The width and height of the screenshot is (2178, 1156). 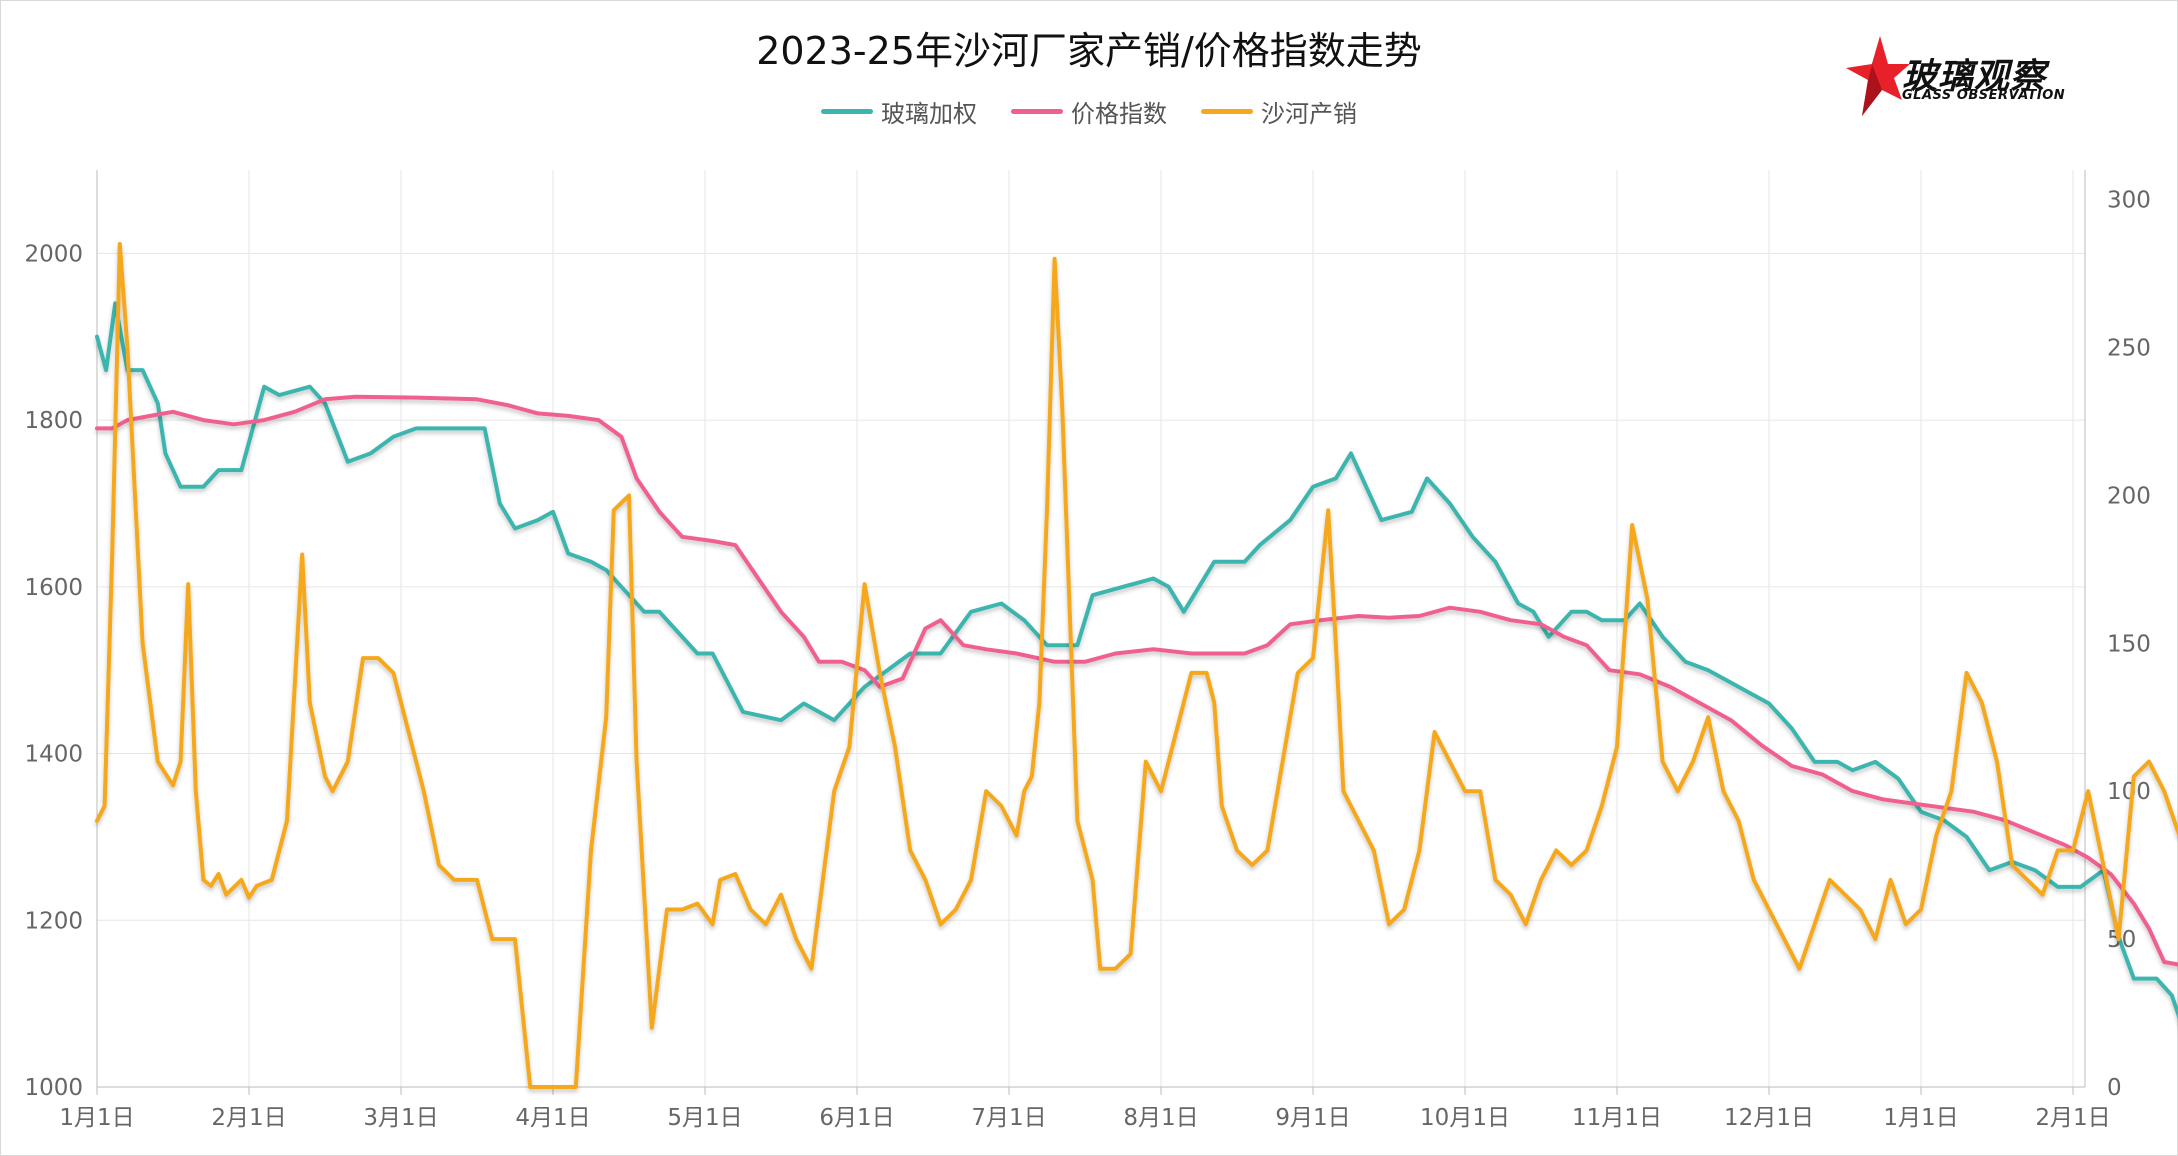 I want to click on x-tick-label: 12月1日, so click(x=1769, y=1118).